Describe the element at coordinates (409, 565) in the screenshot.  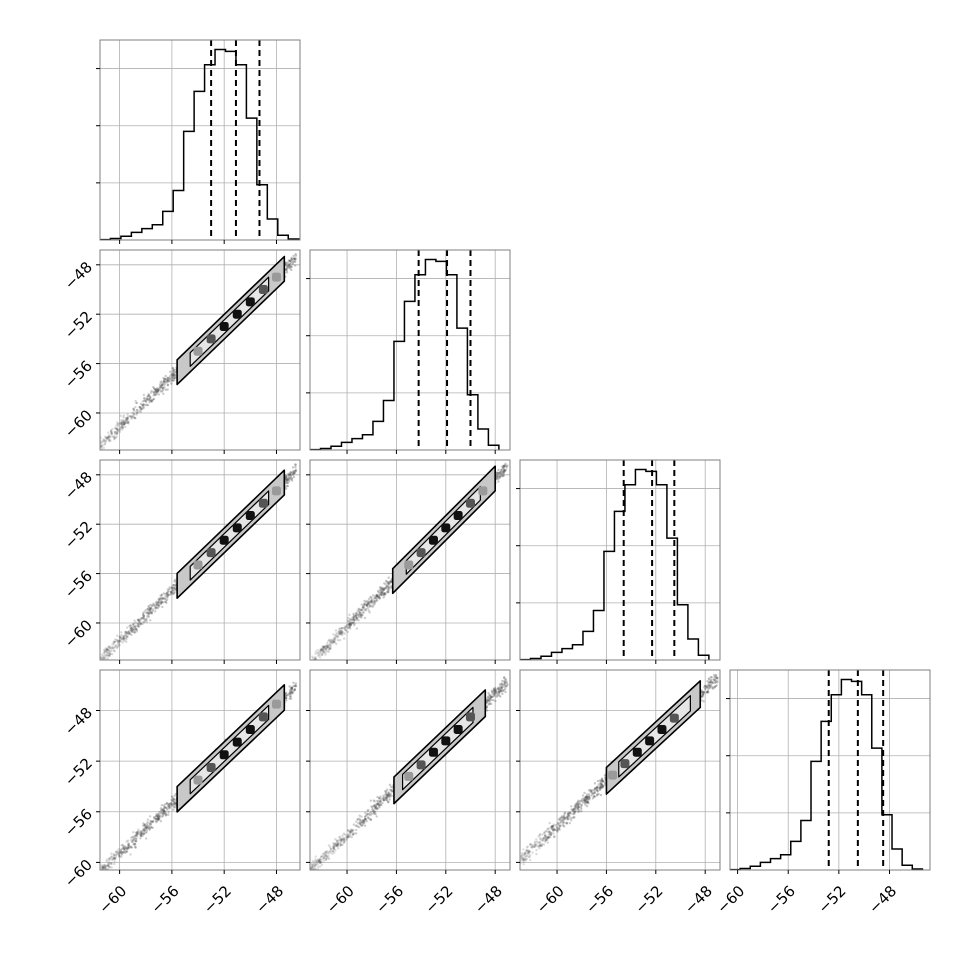
I see `density-blob` at that location.